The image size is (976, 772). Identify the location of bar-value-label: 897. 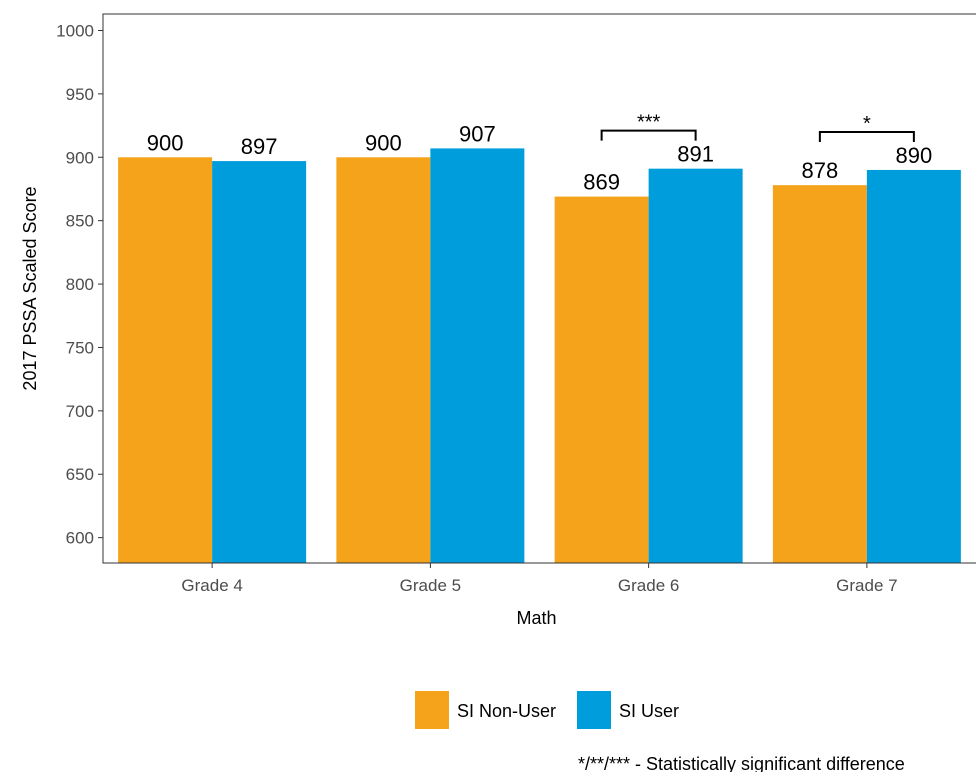
(259, 146).